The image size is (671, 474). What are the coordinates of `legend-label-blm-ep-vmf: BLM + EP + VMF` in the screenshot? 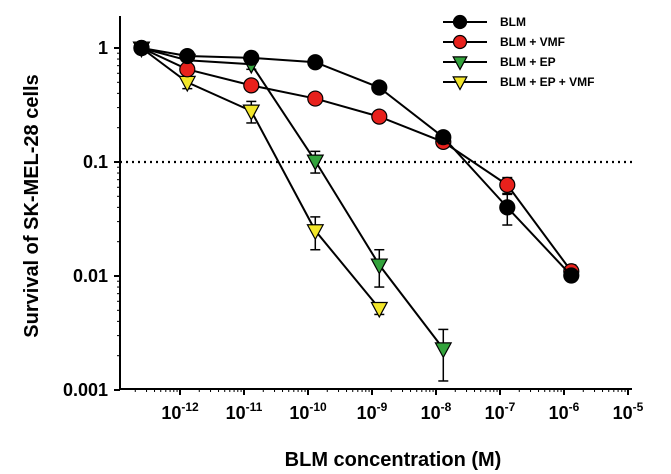 It's located at (547, 82).